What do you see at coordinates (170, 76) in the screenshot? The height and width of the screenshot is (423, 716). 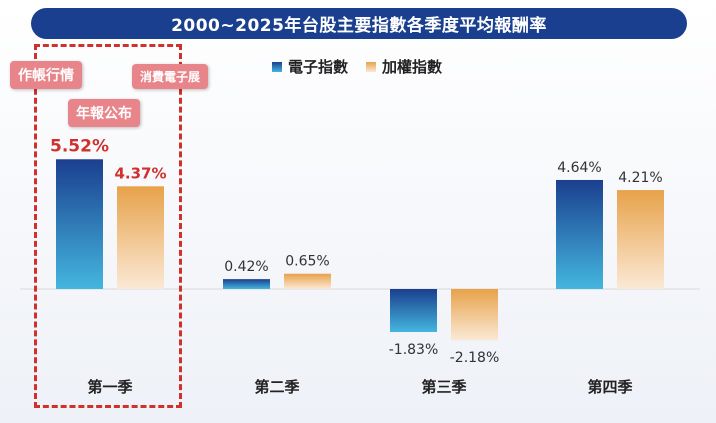 I see `annotation-tag-ces: 消費電子展` at bounding box center [170, 76].